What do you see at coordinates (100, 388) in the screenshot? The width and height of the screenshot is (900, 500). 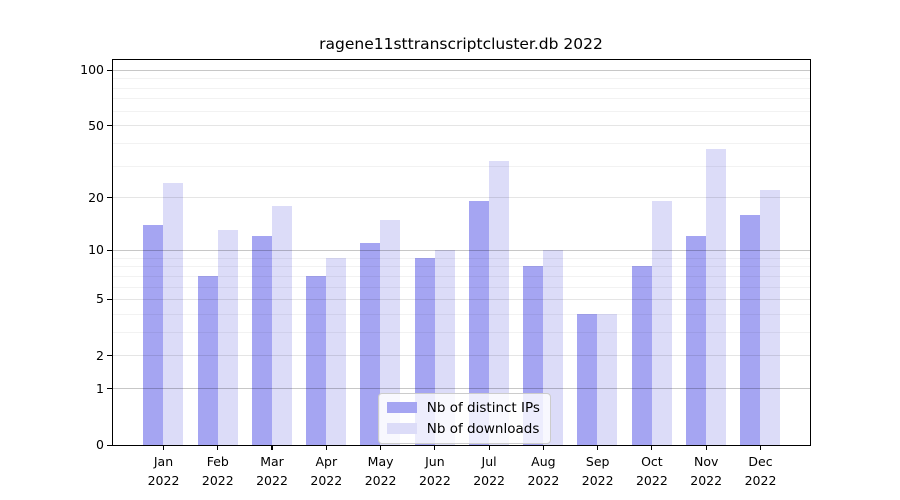 I see `y-tick-label-1: 1` at bounding box center [100, 388].